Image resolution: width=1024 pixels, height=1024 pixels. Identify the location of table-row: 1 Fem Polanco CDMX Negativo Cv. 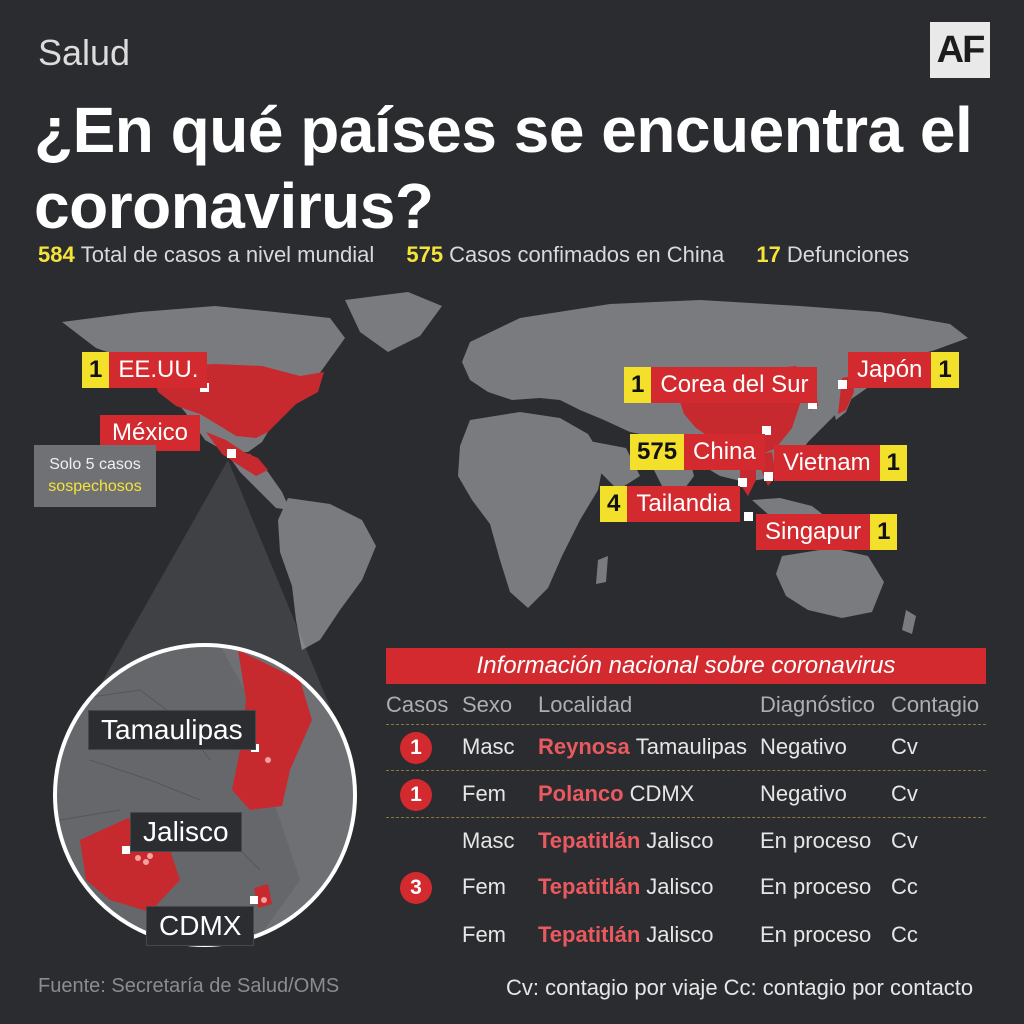
(686, 794).